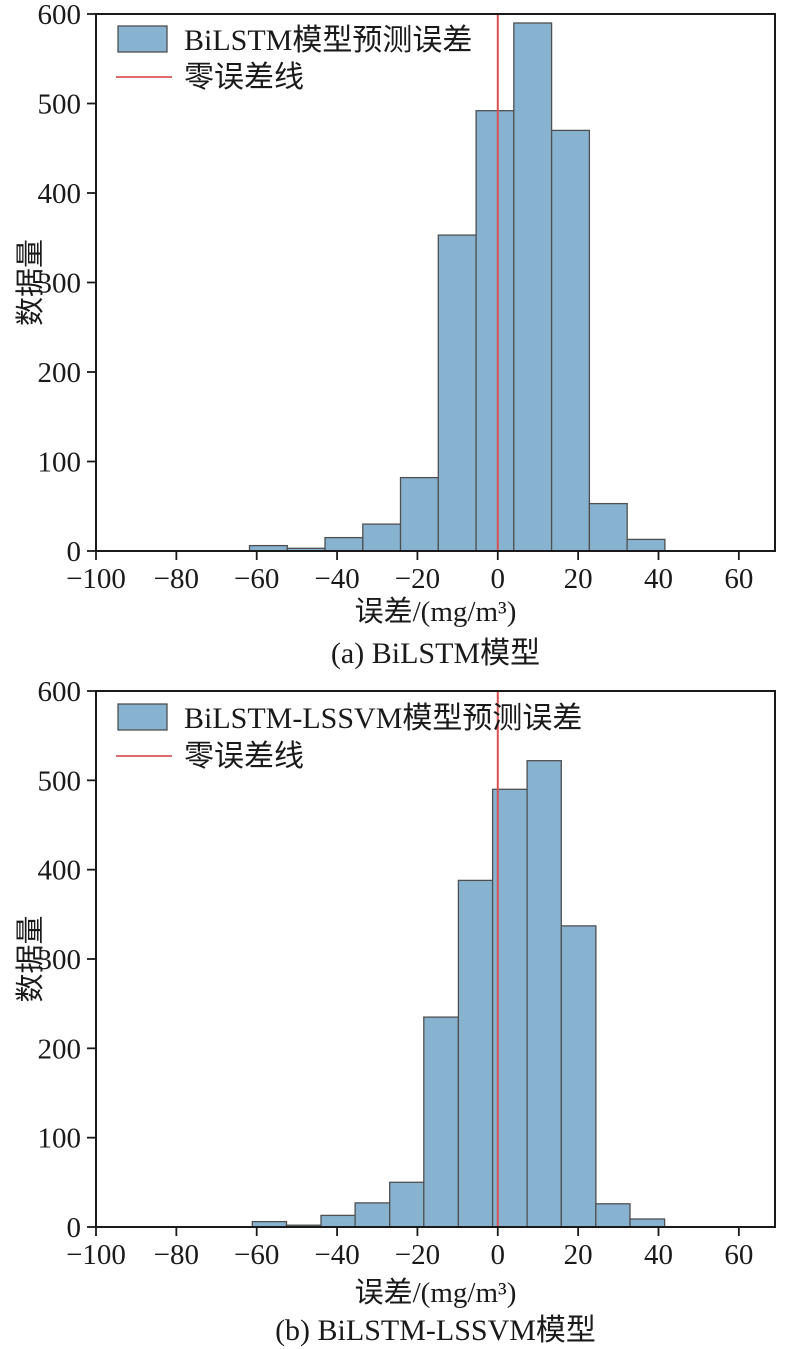  I want to click on legend-label-series: BiLSTM-LSSVM模型预测误差, so click(383, 718).